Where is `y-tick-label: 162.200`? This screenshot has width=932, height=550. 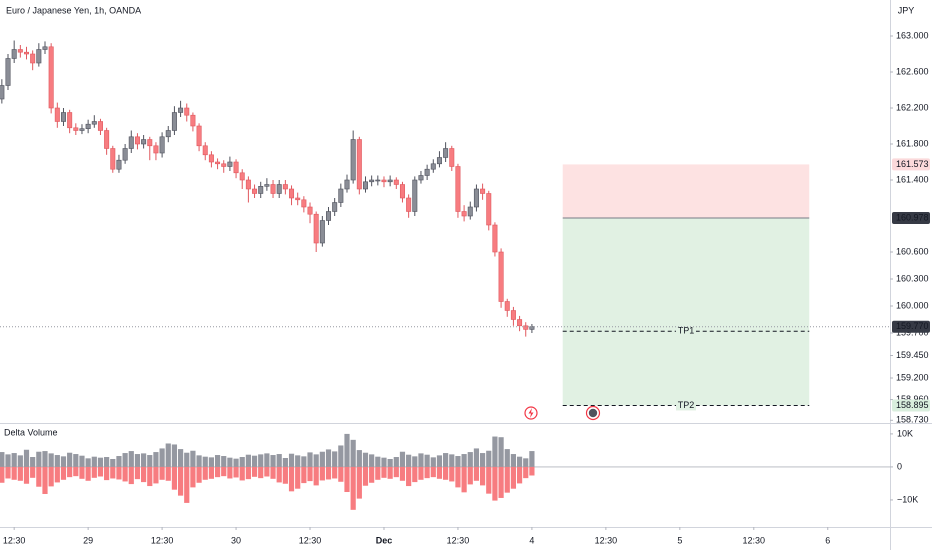
y-tick-label: 162.200 is located at coordinates (912, 107).